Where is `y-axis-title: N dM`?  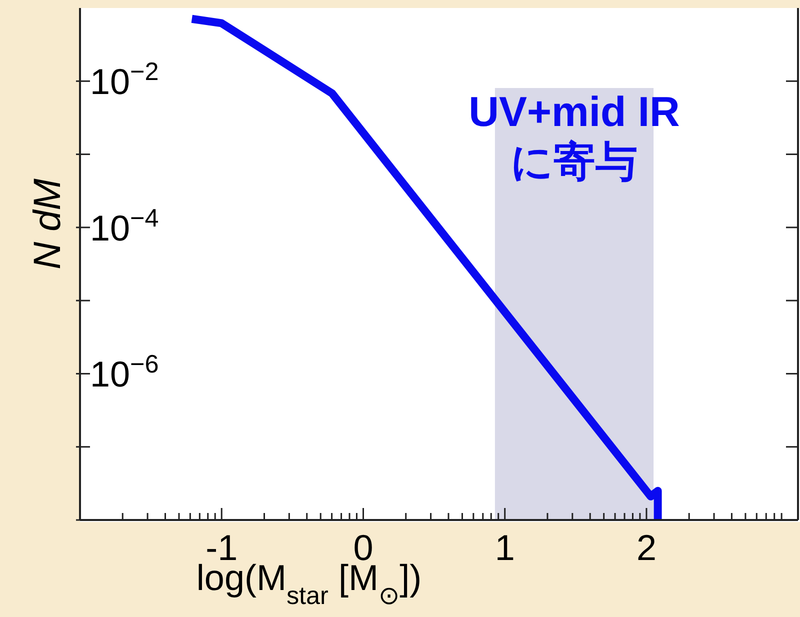
y-axis-title: N dM is located at coordinates (48, 224).